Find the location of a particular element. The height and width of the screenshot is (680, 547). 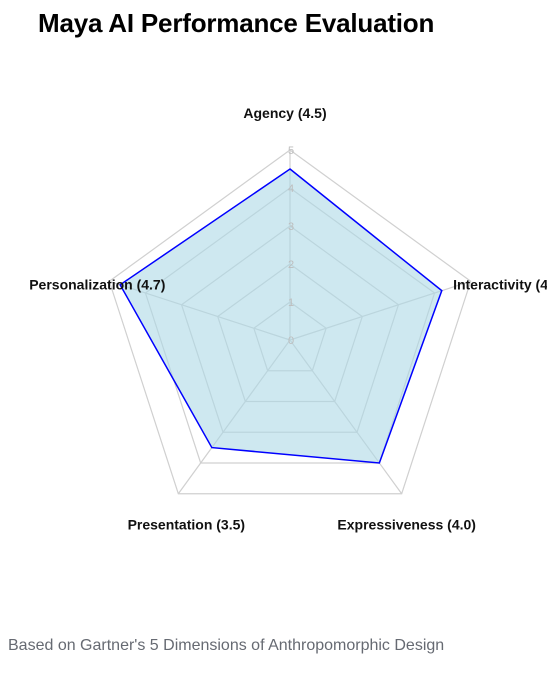

axis-label-presentation: Presentation (3.5) is located at coordinates (186, 525).